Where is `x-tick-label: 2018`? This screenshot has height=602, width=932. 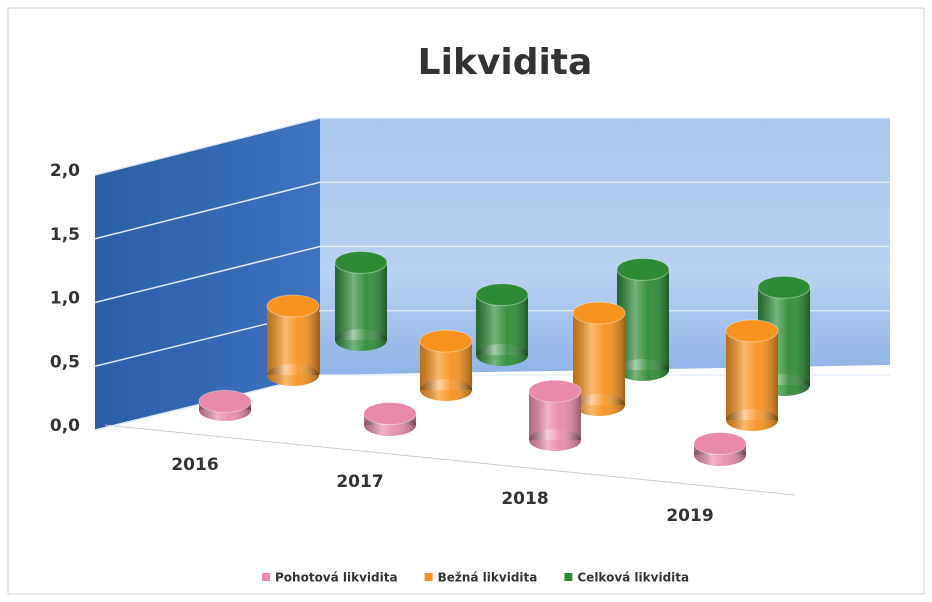
x-tick-label: 2018 is located at coordinates (524, 499).